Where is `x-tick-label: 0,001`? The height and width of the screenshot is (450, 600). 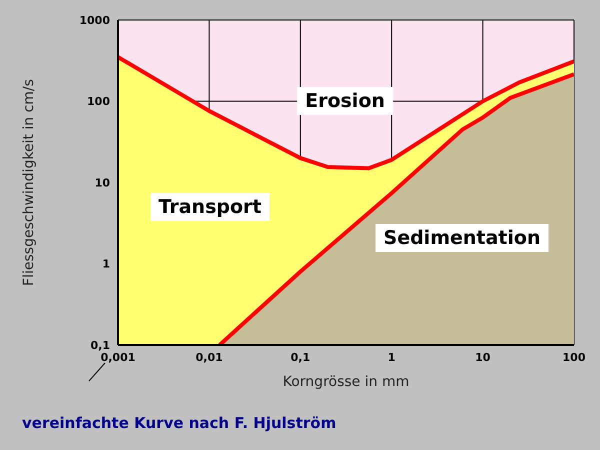 x-tick-label: 0,001 is located at coordinates (118, 357).